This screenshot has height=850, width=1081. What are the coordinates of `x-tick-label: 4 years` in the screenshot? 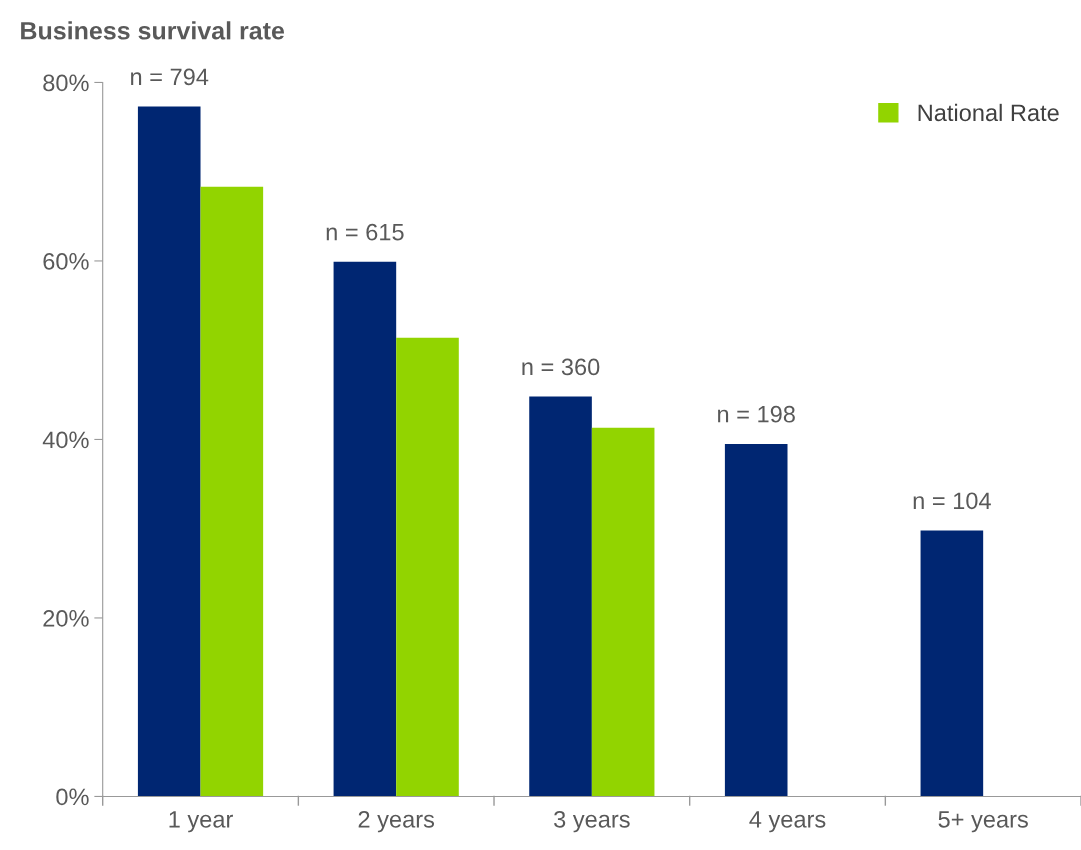 It's located at (787, 822).